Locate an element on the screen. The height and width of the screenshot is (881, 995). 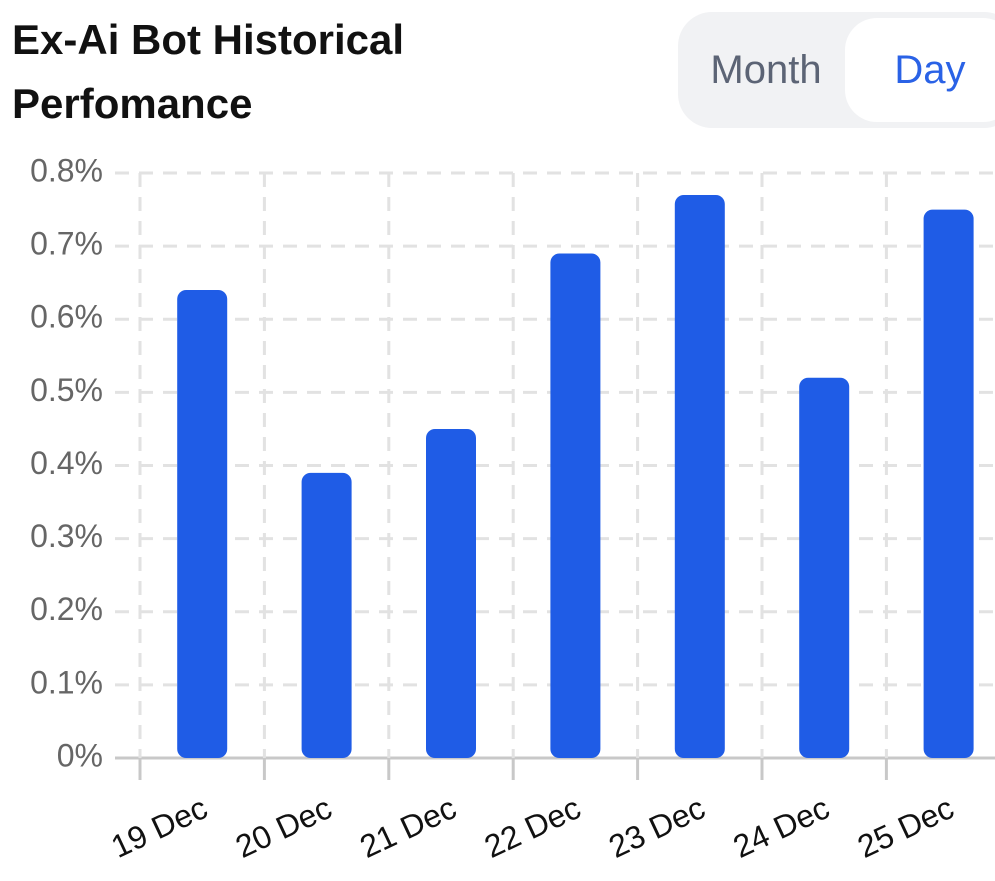
y-tick-label: 0.7% is located at coordinates (66, 244).